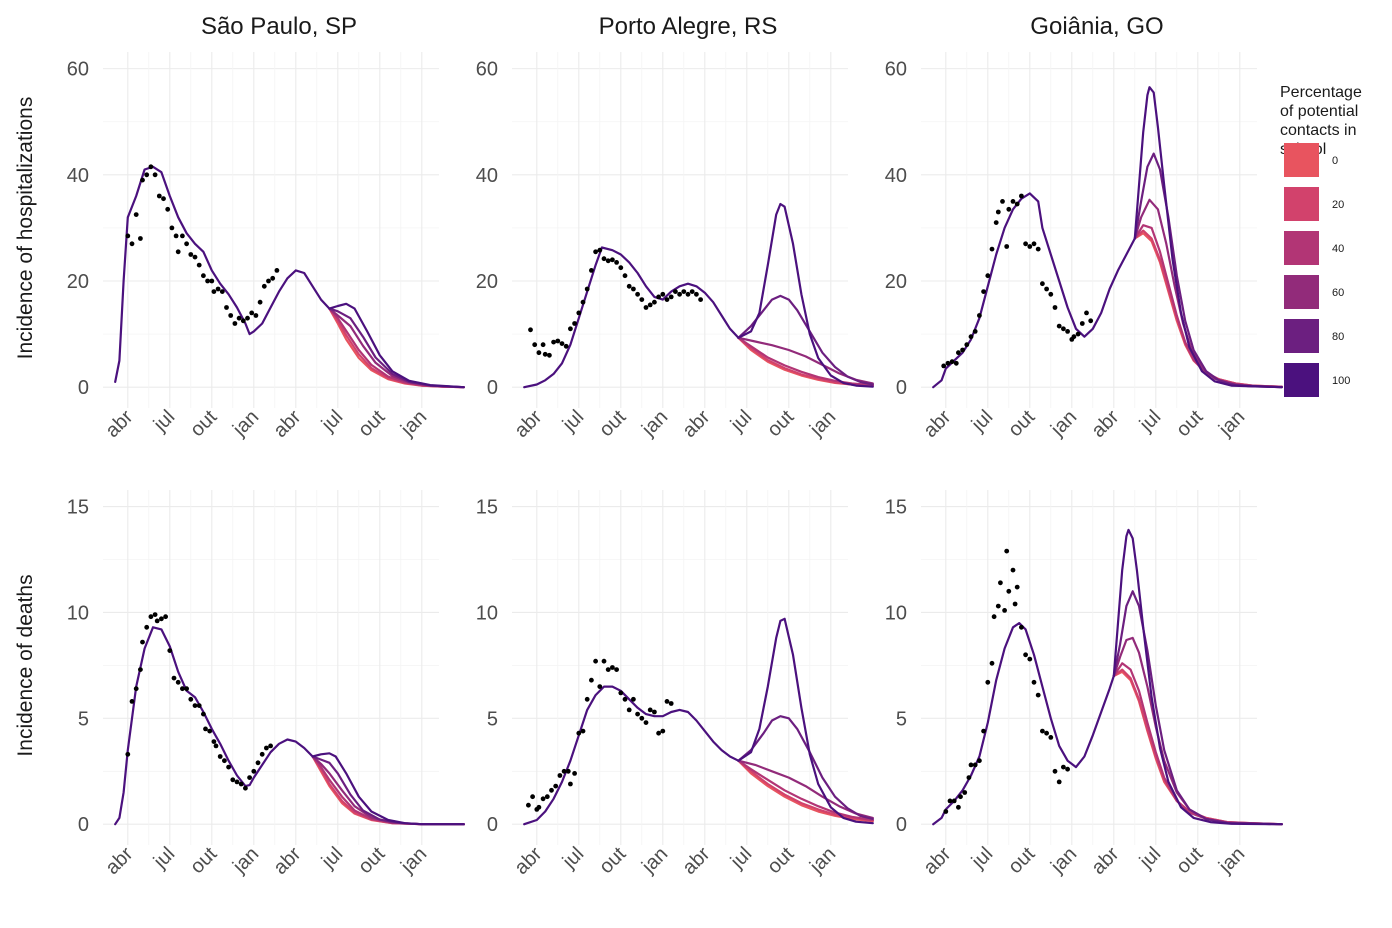 The width and height of the screenshot is (1392, 928). Describe the element at coordinates (78, 613) in the screenshot. I see `y-tick-label: 10` at that location.